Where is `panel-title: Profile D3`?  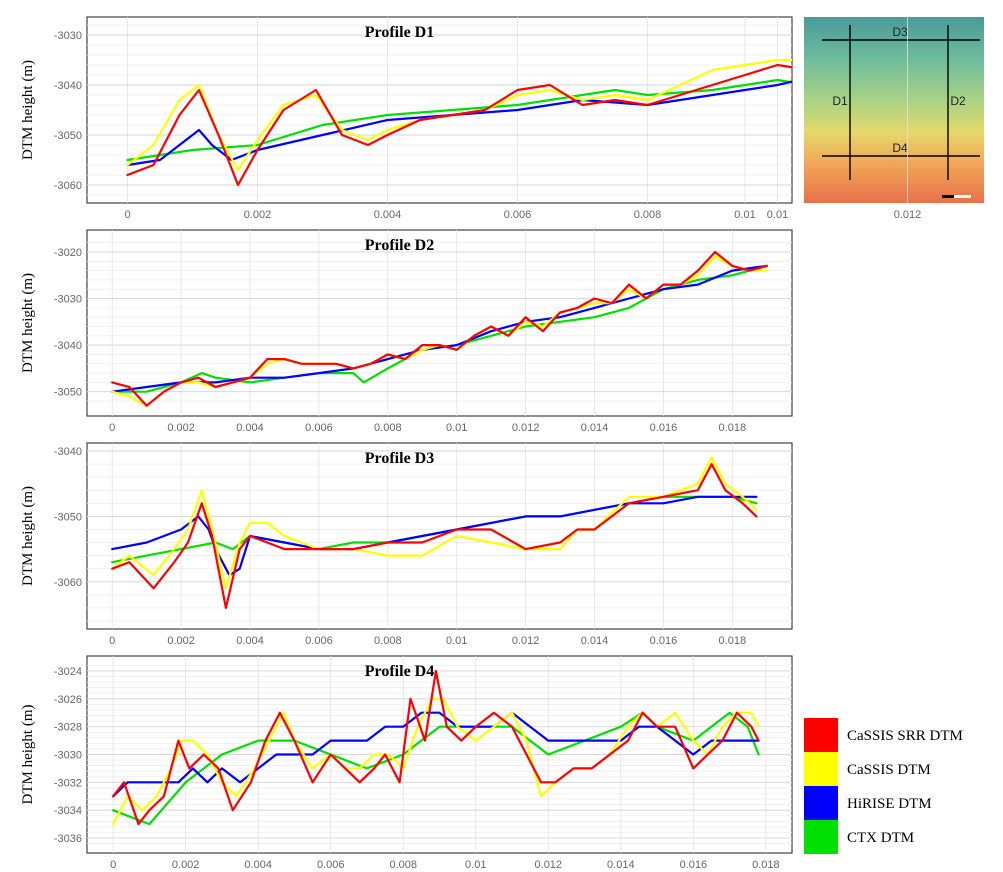 panel-title: Profile D3 is located at coordinates (399, 458).